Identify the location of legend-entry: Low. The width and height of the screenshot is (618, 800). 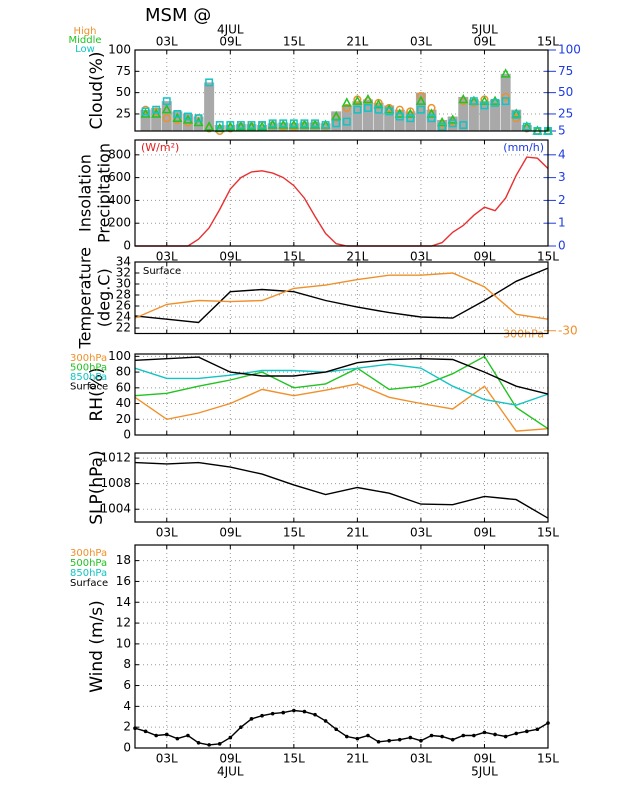
(85, 49).